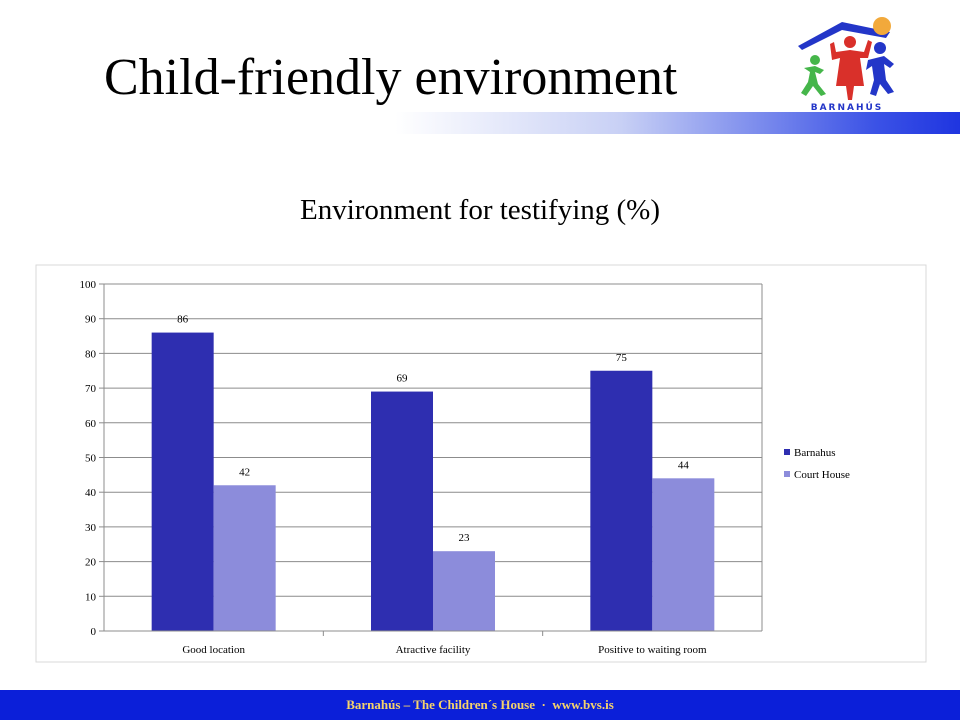  What do you see at coordinates (213, 650) in the screenshot?
I see `x-tick-label: Good location` at bounding box center [213, 650].